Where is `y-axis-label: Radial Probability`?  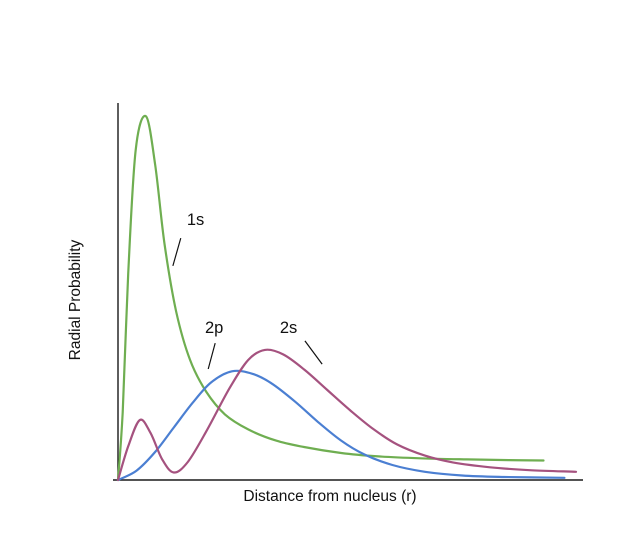
y-axis-label: Radial Probability is located at coordinates (75, 300).